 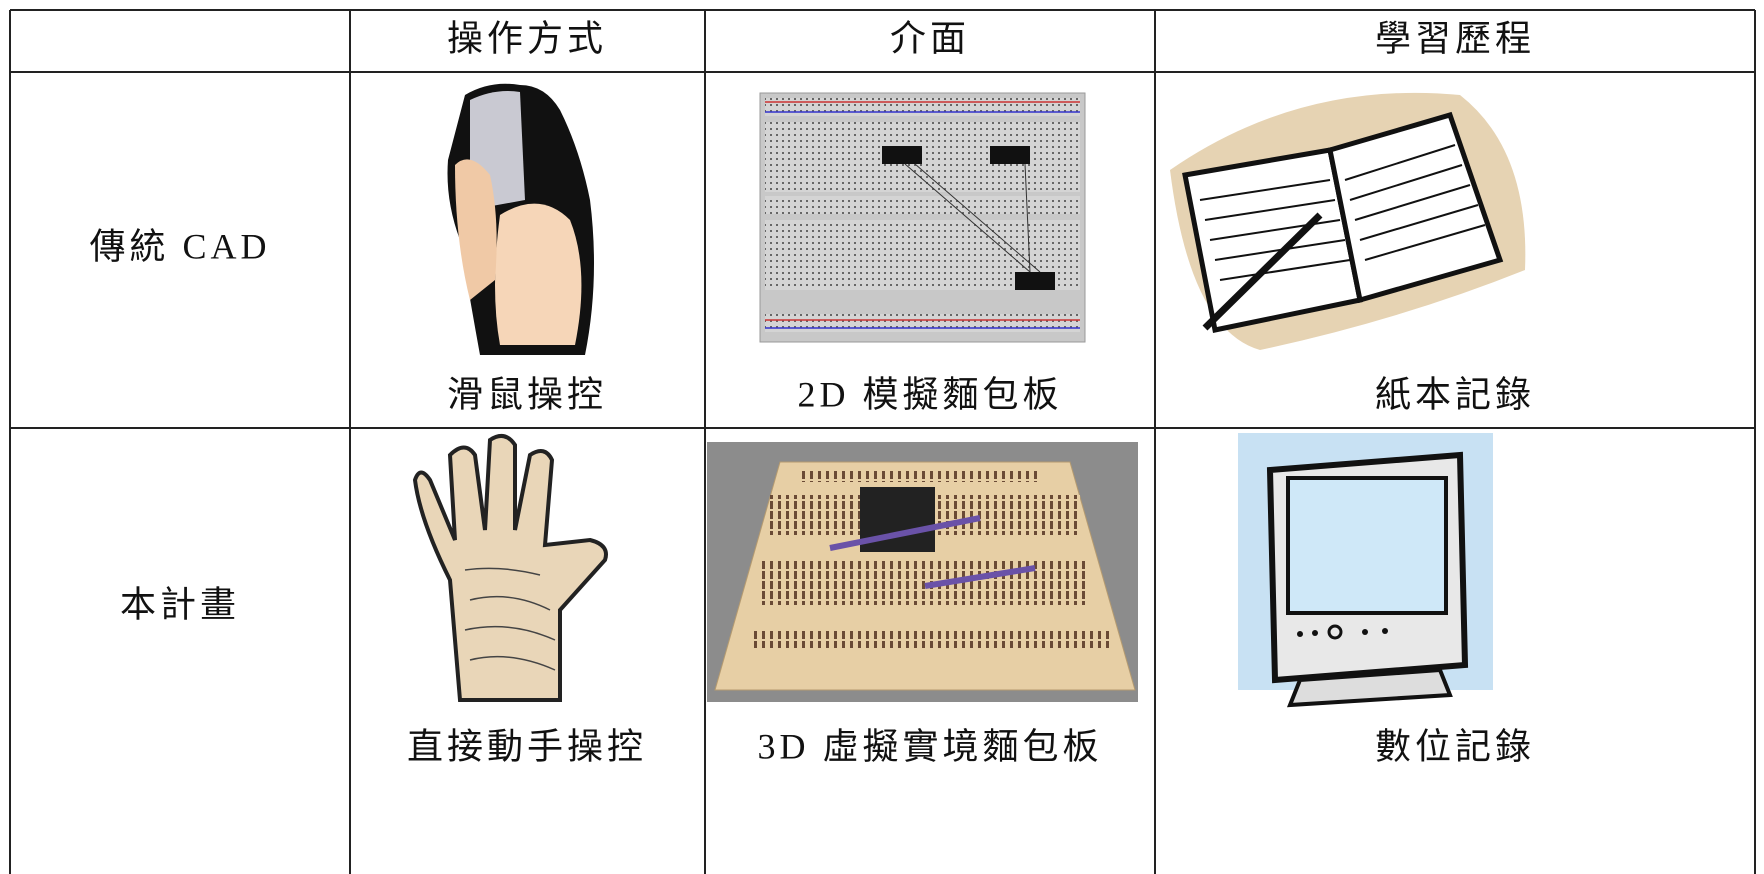 What do you see at coordinates (527, 38) in the screenshot?
I see `header-cell: 操作方式` at bounding box center [527, 38].